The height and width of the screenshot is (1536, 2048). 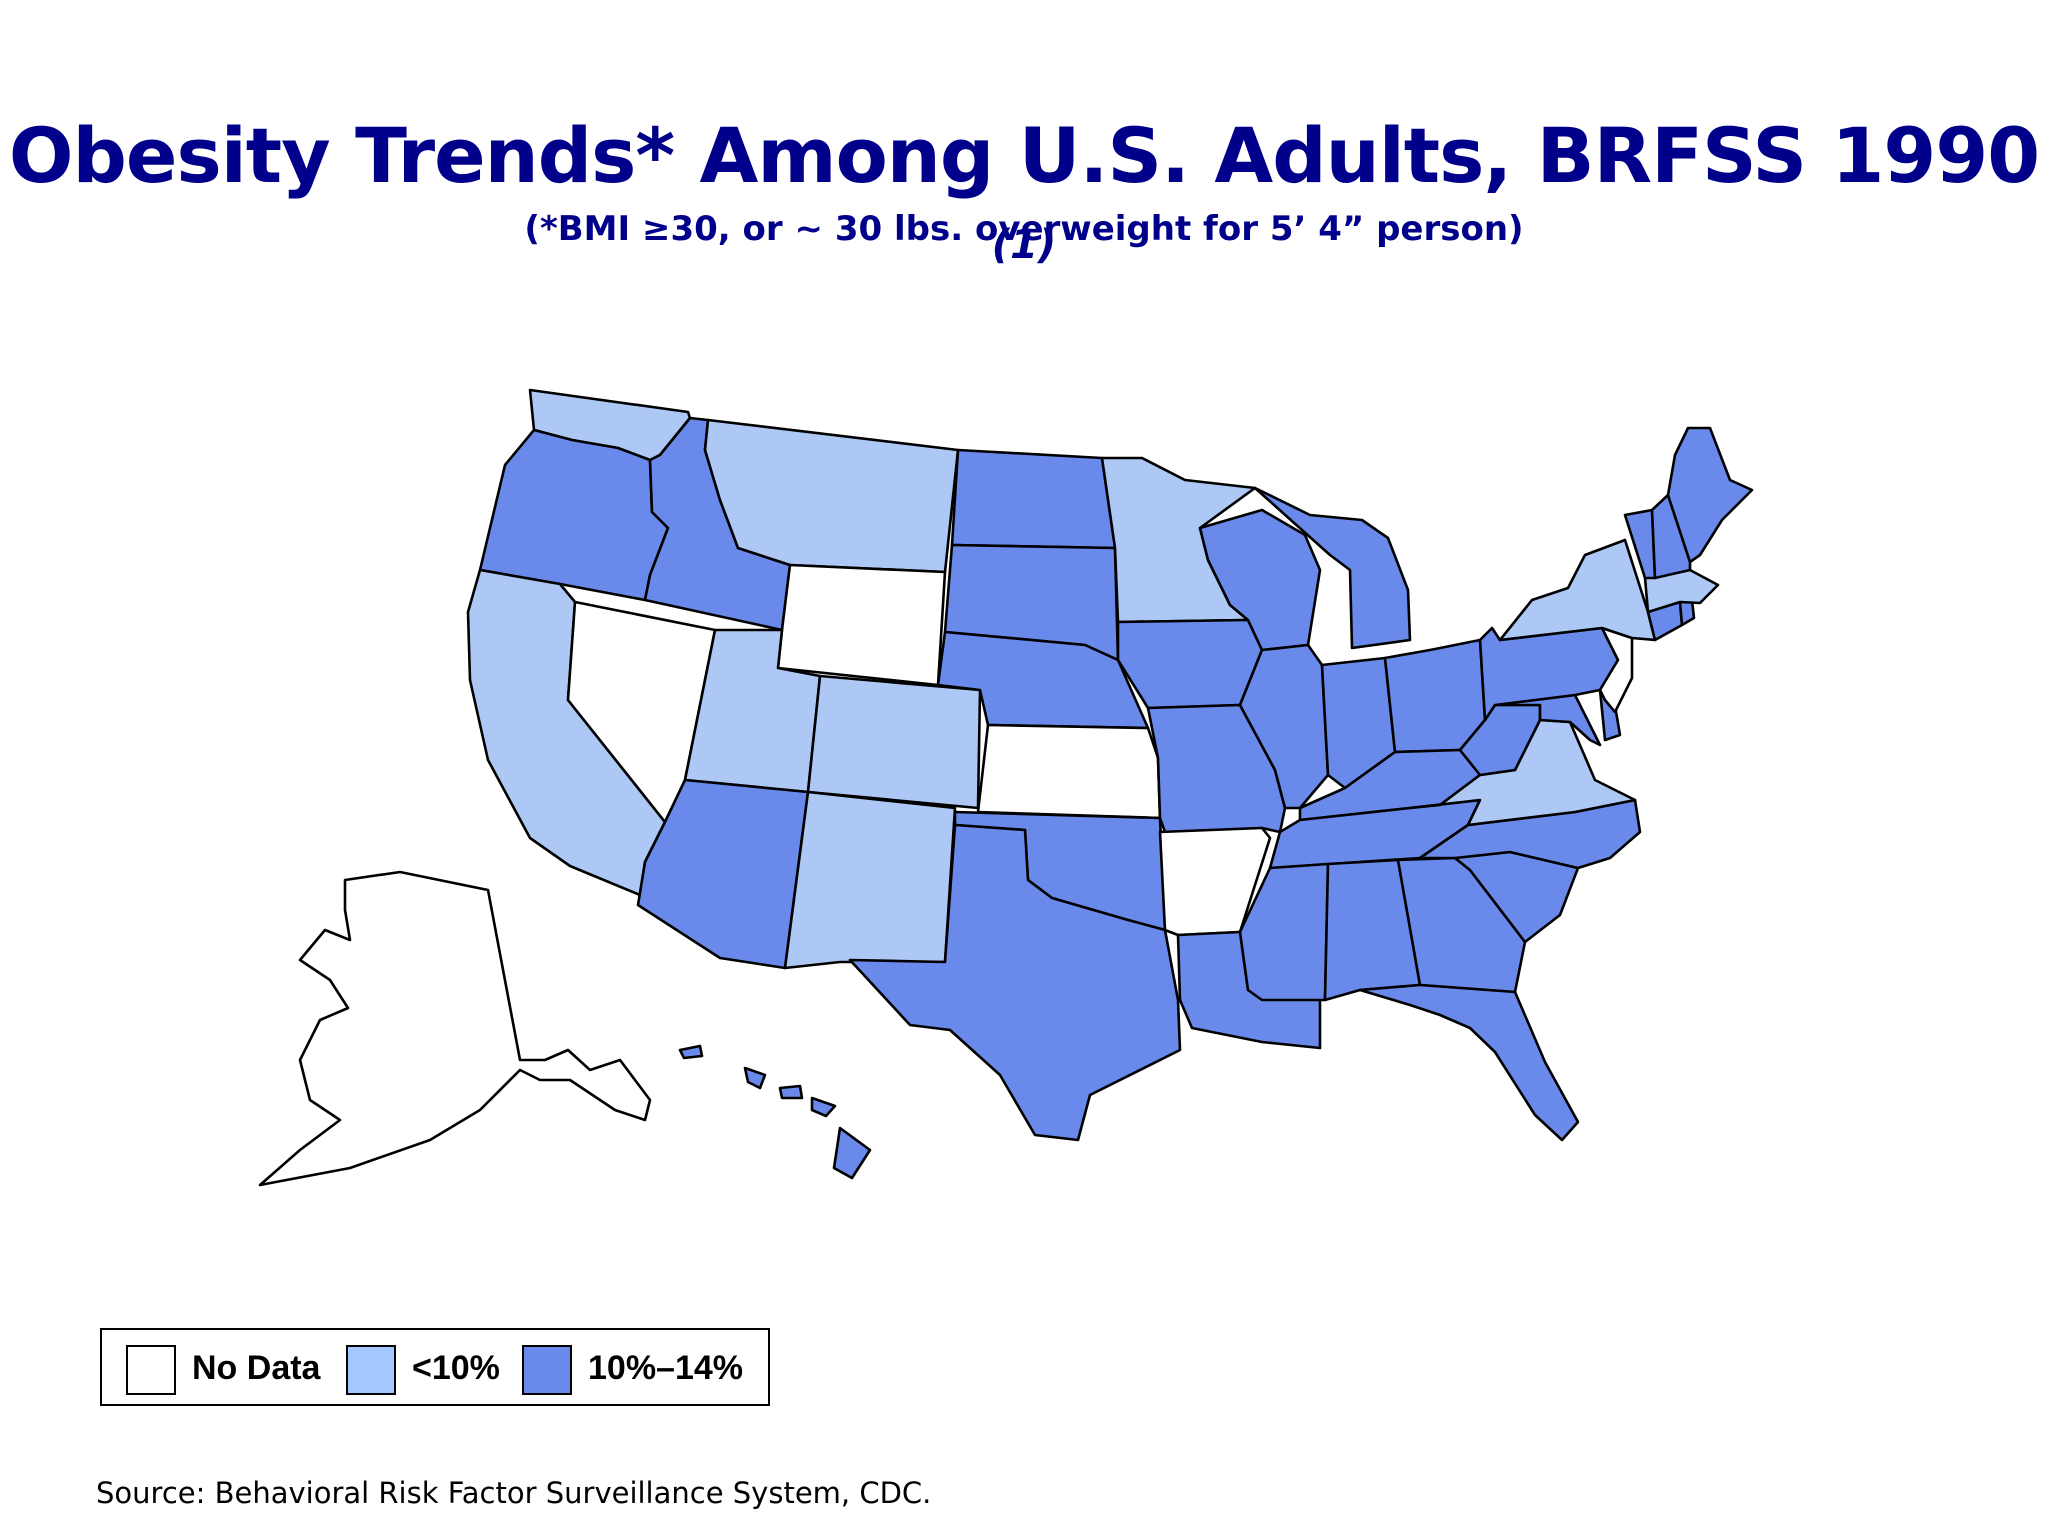 I want to click on state-hawaii, so click(x=775, y=1112).